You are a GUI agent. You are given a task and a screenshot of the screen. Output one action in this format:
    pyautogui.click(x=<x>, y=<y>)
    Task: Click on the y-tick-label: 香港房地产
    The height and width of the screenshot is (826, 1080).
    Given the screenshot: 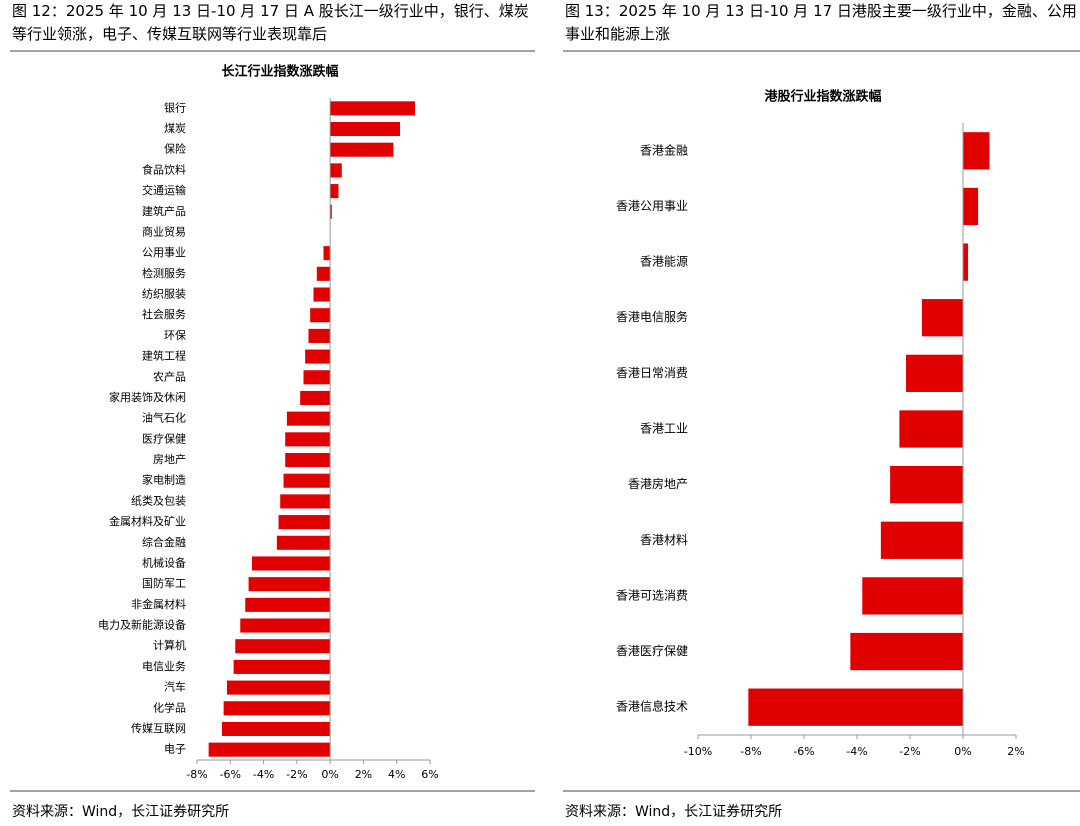 What is the action you would take?
    pyautogui.click(x=658, y=483)
    